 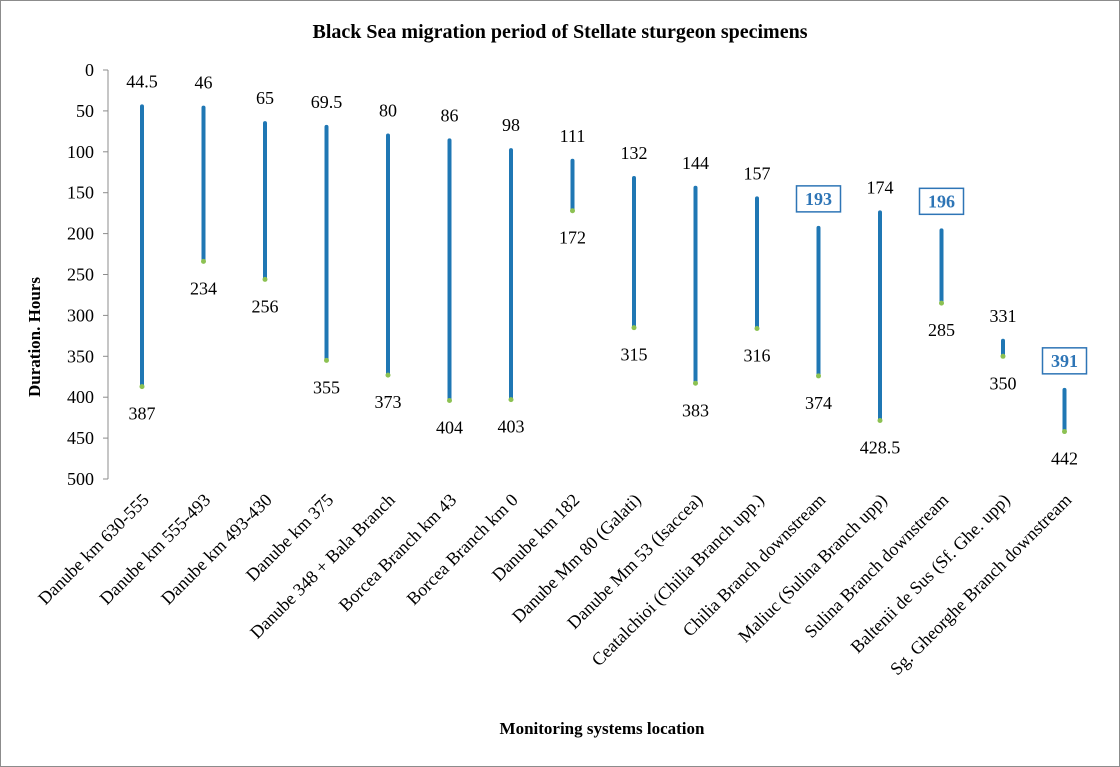 What do you see at coordinates (695, 163) in the screenshot?
I see `range-start-label: 144` at bounding box center [695, 163].